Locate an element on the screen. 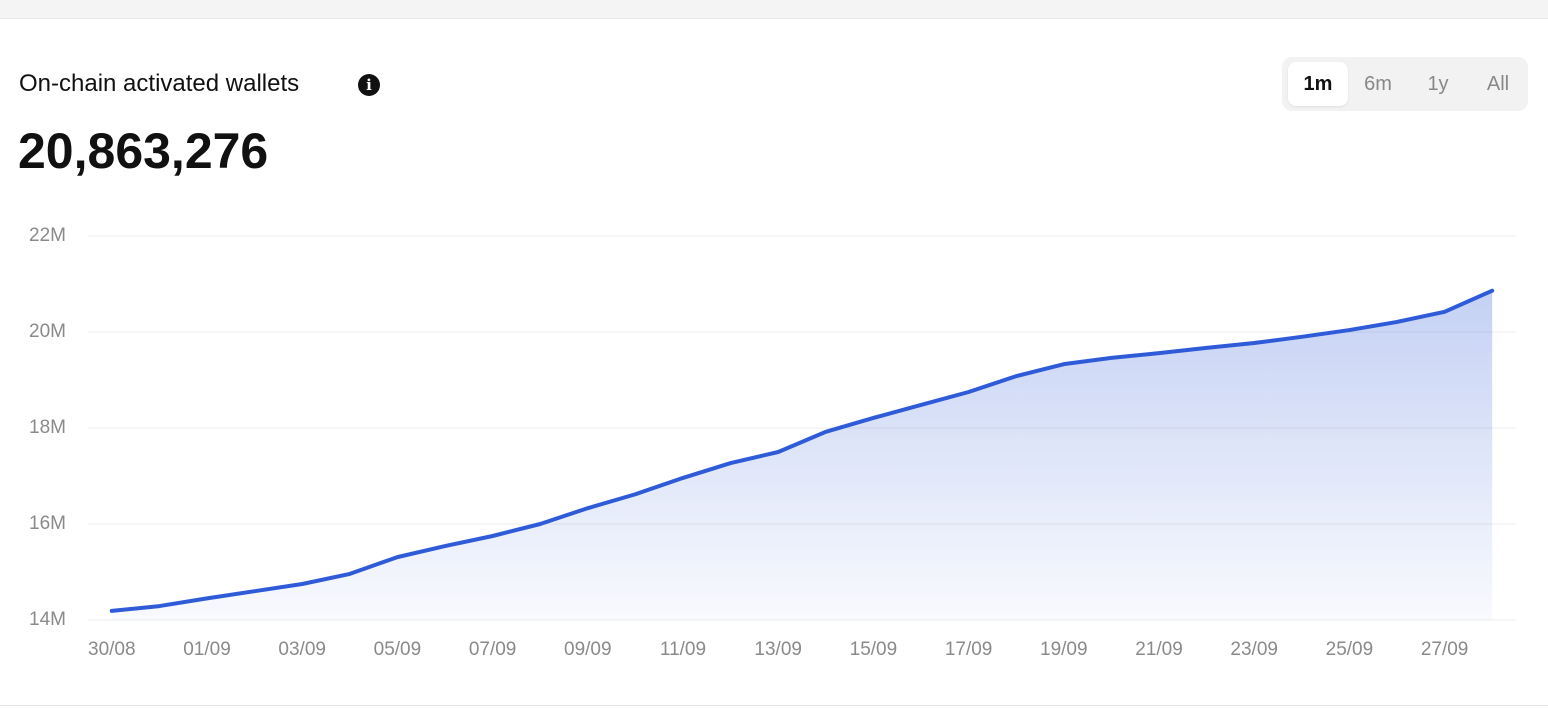 The image size is (1548, 708). current-value: 20,863,276 is located at coordinates (143, 151).